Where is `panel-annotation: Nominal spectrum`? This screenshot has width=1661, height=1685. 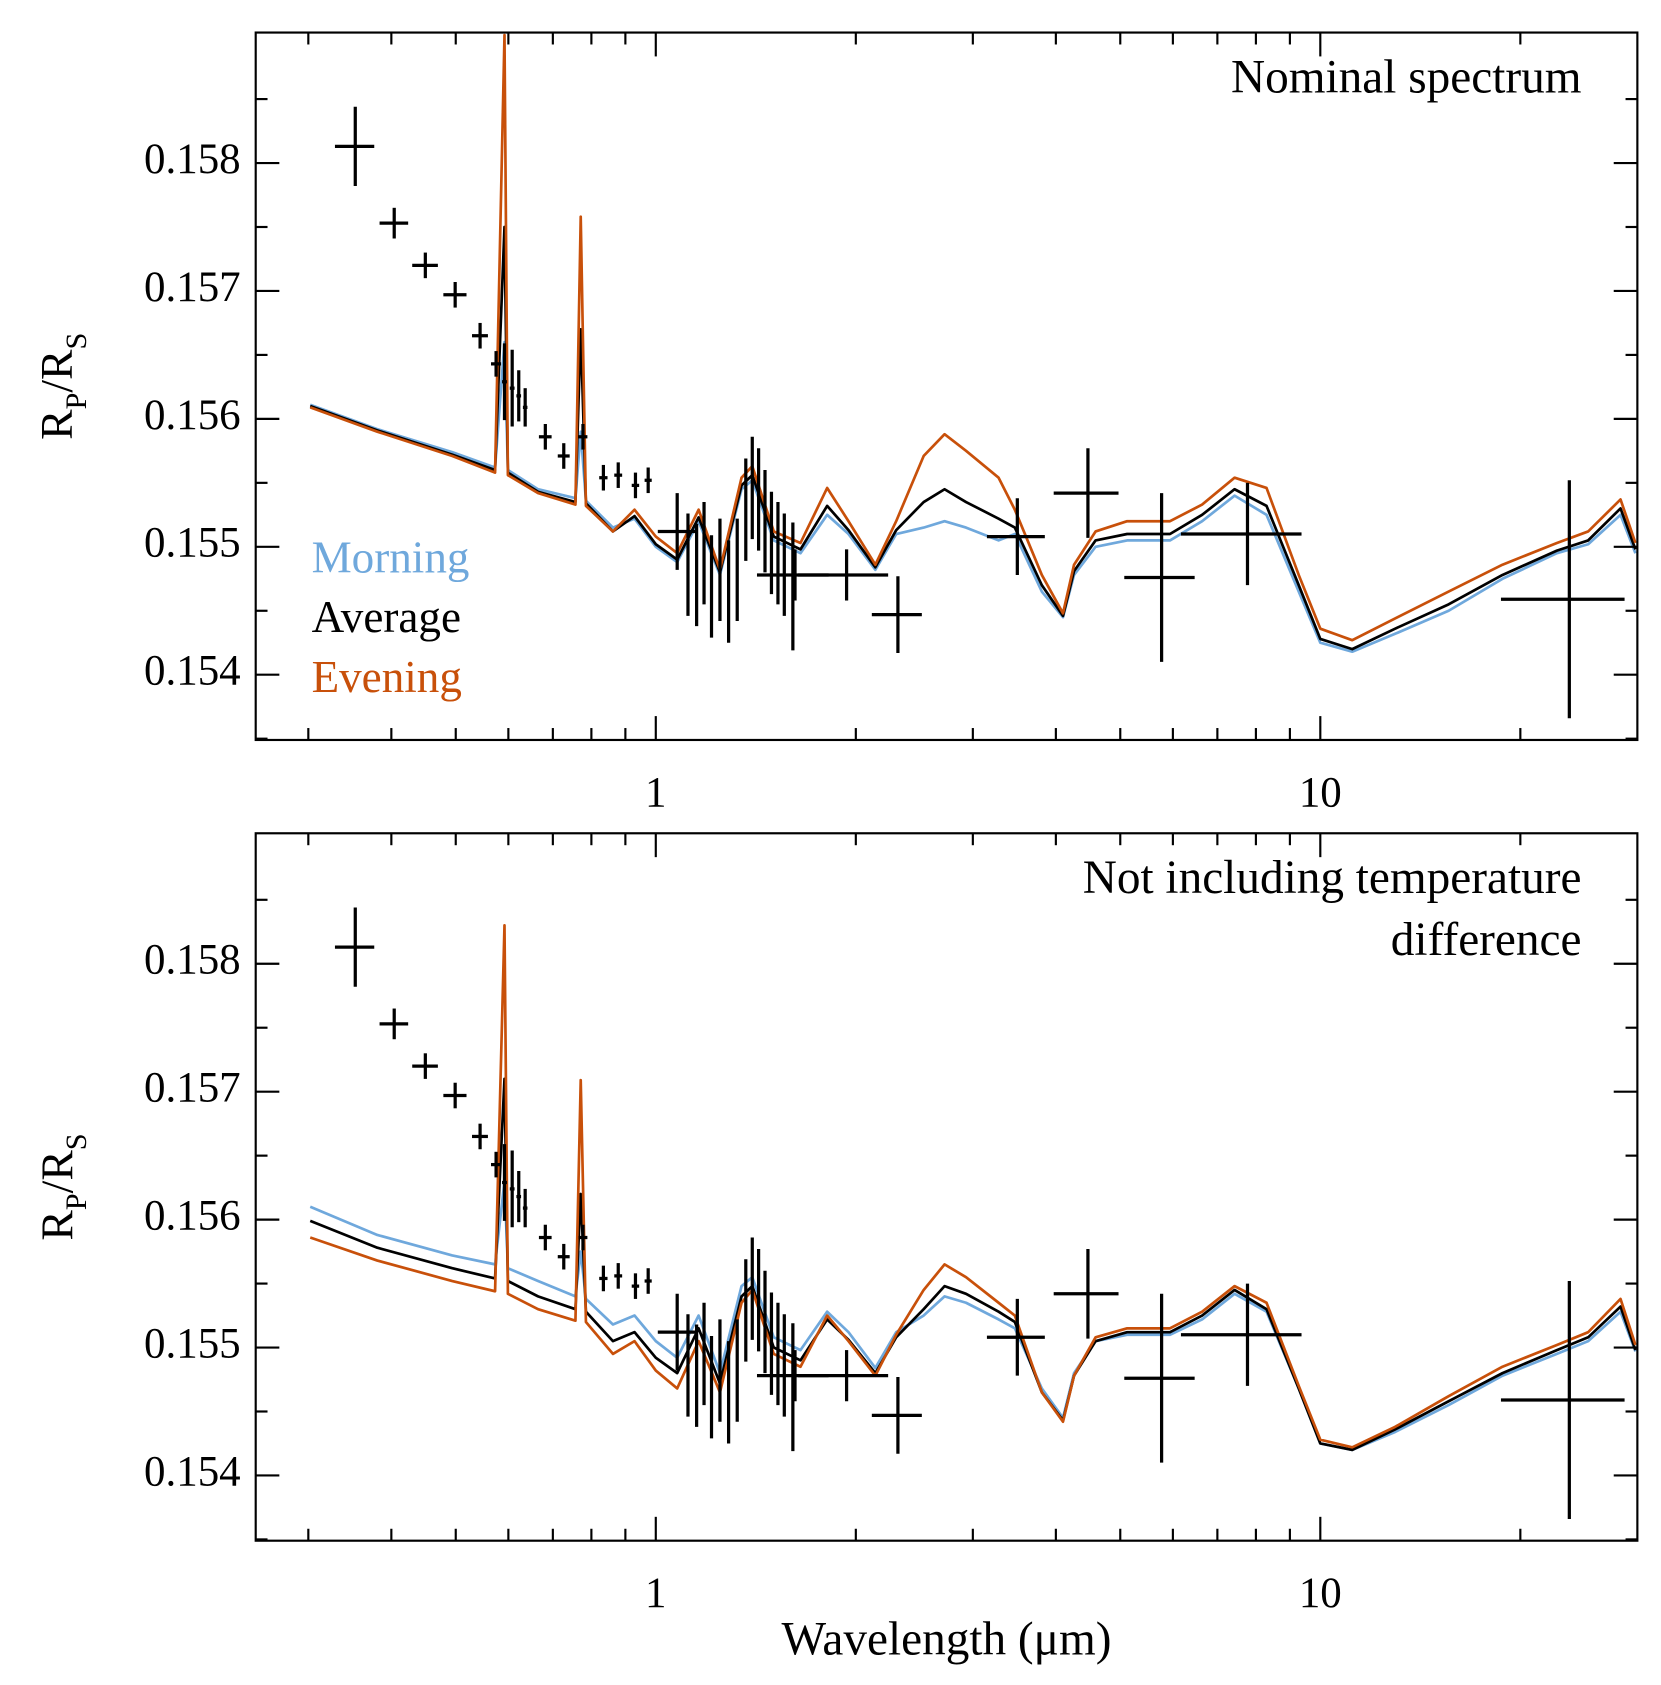
panel-annotation: Nominal spectrum is located at coordinates (1406, 77).